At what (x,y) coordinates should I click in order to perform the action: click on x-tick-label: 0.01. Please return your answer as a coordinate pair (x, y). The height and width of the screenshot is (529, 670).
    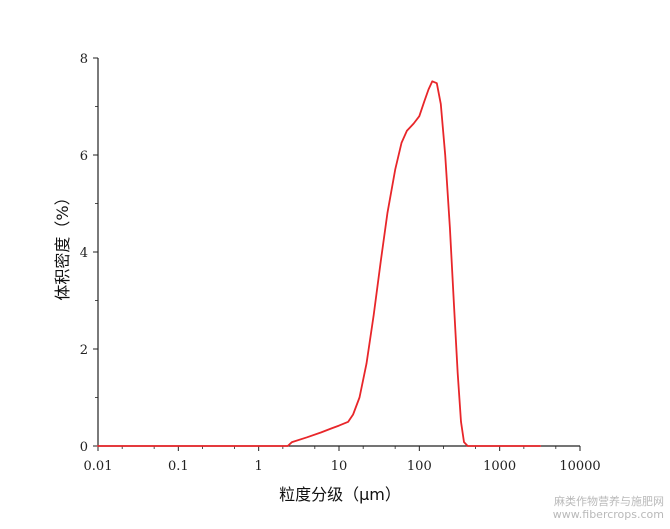
    Looking at the image, I should click on (98, 466).